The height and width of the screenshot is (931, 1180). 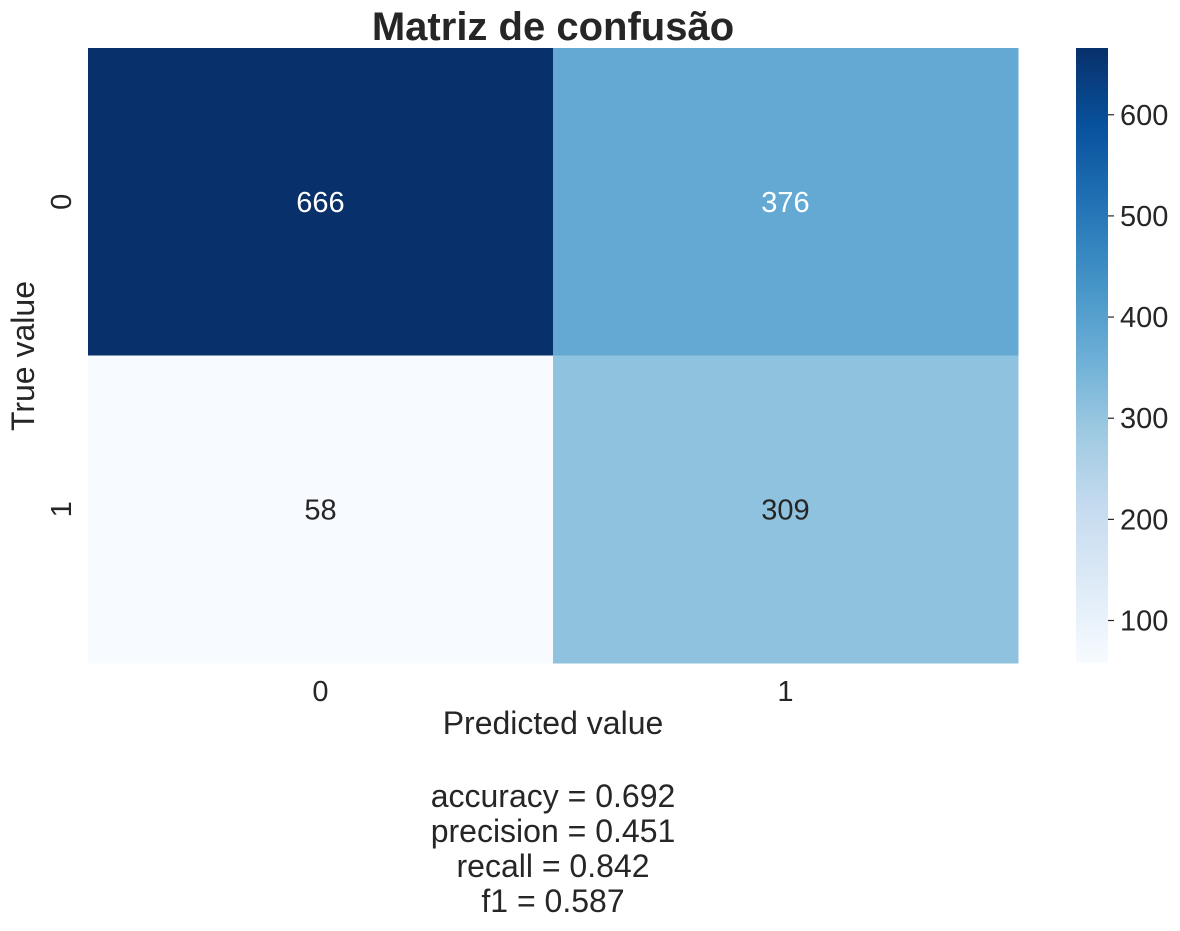 What do you see at coordinates (1144, 217) in the screenshot?
I see `colorbar-tick-label: 500` at bounding box center [1144, 217].